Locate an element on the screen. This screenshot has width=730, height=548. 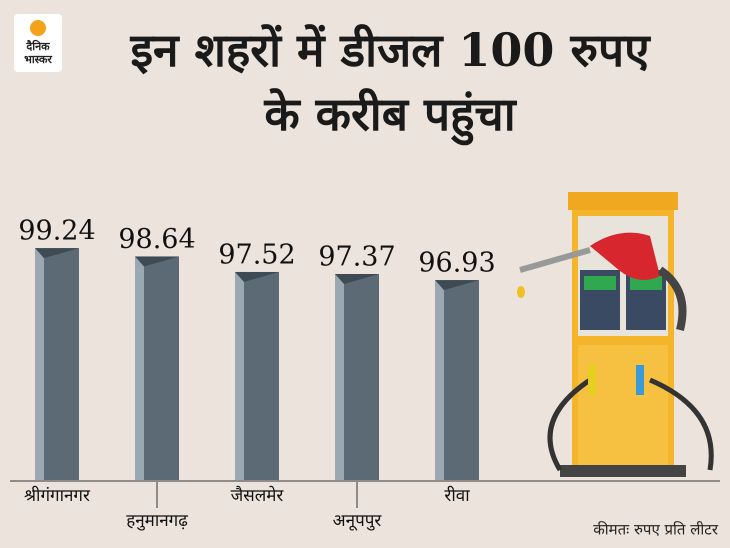
x-tick-label: जैसलमेर is located at coordinates (258, 495).